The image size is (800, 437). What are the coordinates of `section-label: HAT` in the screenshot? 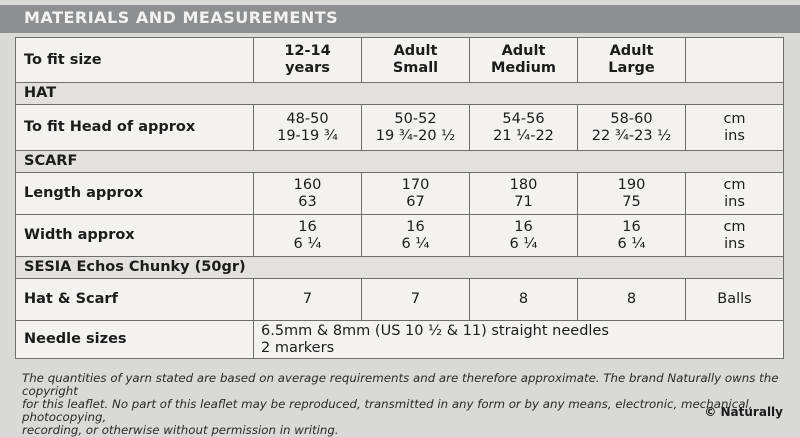 It's located at (399, 93).